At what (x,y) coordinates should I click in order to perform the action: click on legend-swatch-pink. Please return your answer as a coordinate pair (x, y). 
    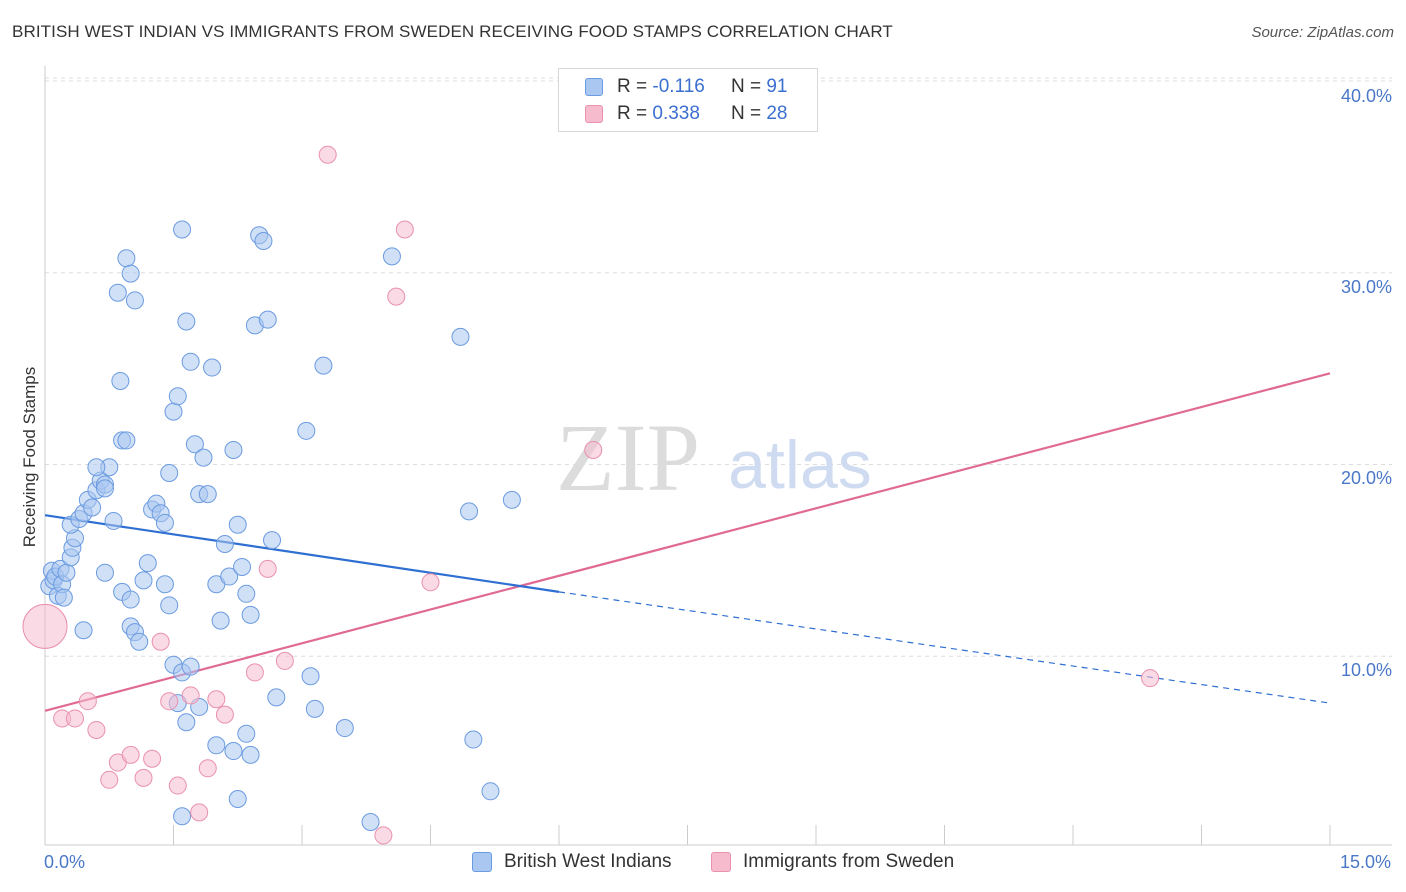
    Looking at the image, I should click on (721, 862).